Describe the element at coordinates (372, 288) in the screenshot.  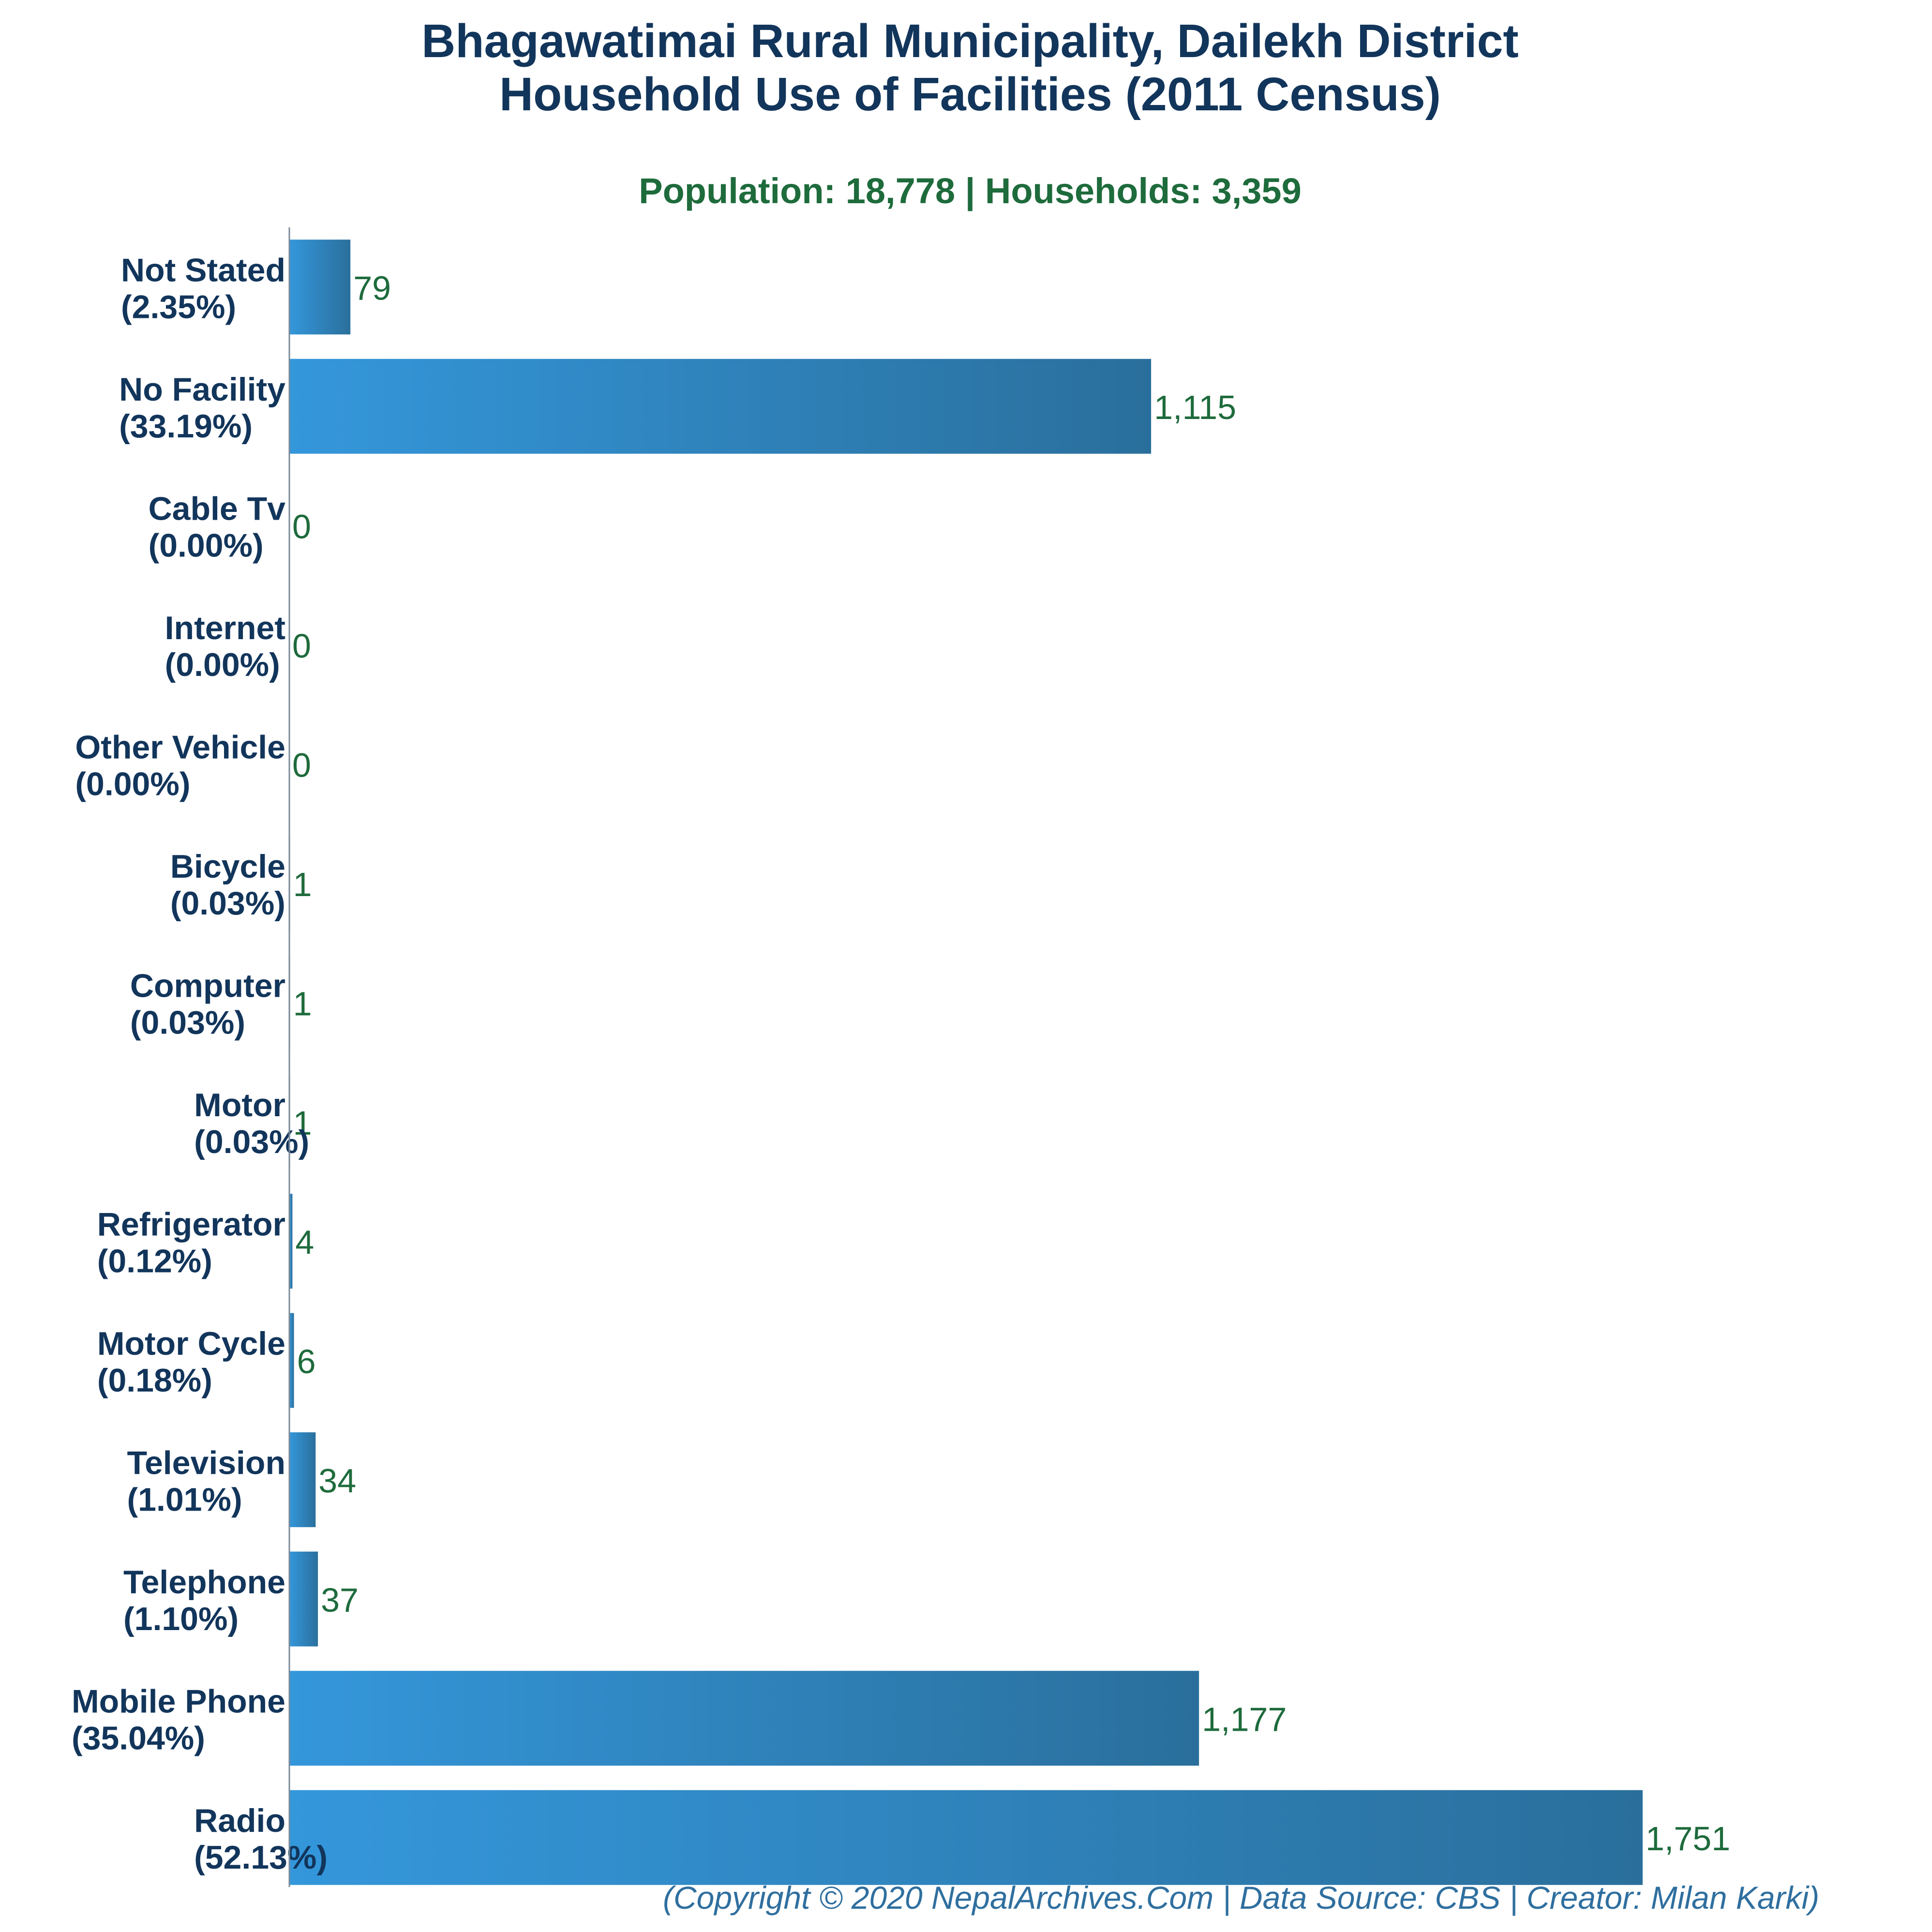
I see `value-label-not-stated: 79` at that location.